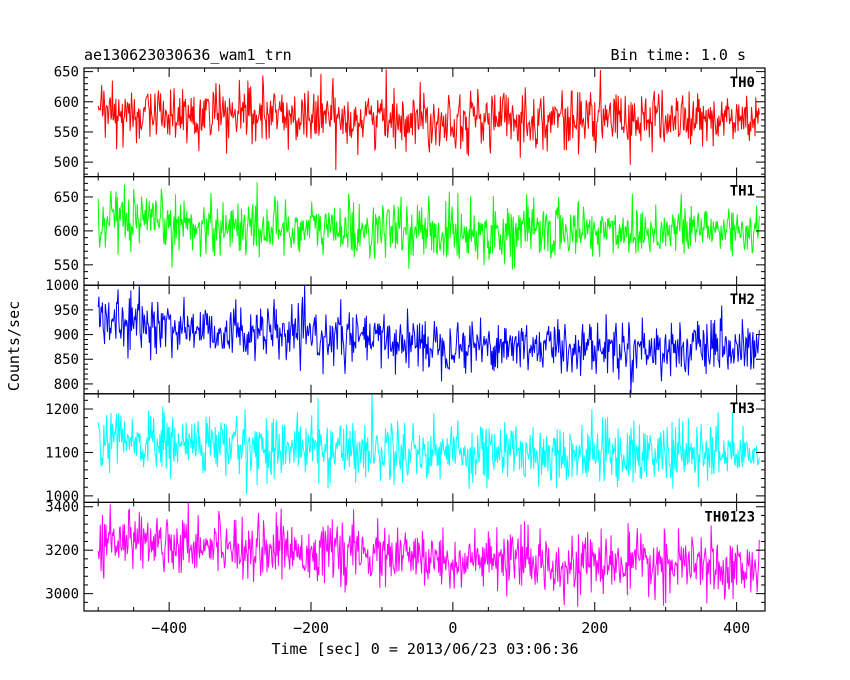 Image resolution: width=850 pixels, height=680 pixels. I want to click on y-tick-label: 1200, so click(62, 410).